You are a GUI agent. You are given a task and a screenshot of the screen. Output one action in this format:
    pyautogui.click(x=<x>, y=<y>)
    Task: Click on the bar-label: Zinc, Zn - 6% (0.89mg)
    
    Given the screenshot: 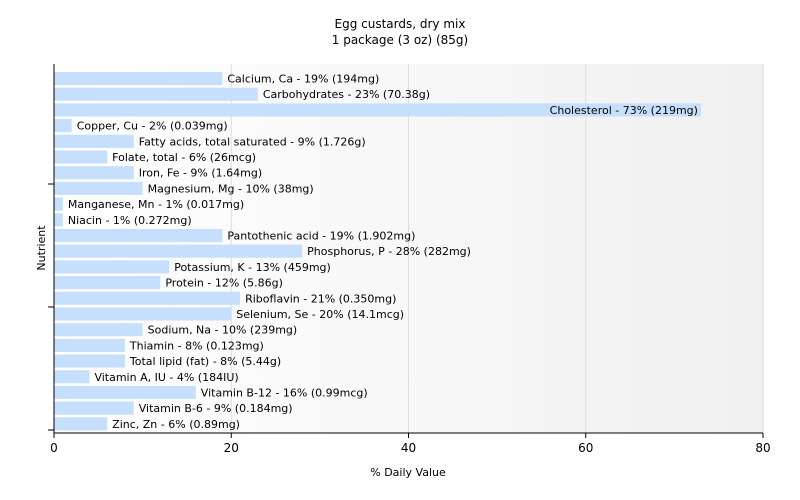 What is the action you would take?
    pyautogui.click(x=176, y=424)
    